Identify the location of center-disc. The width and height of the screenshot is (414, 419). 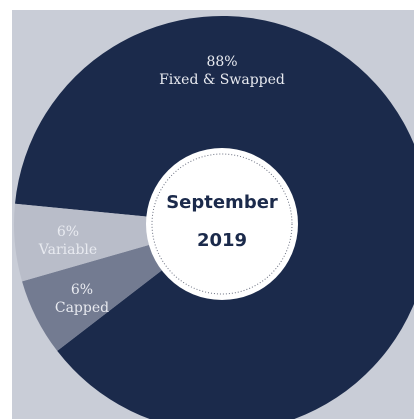
(222, 224).